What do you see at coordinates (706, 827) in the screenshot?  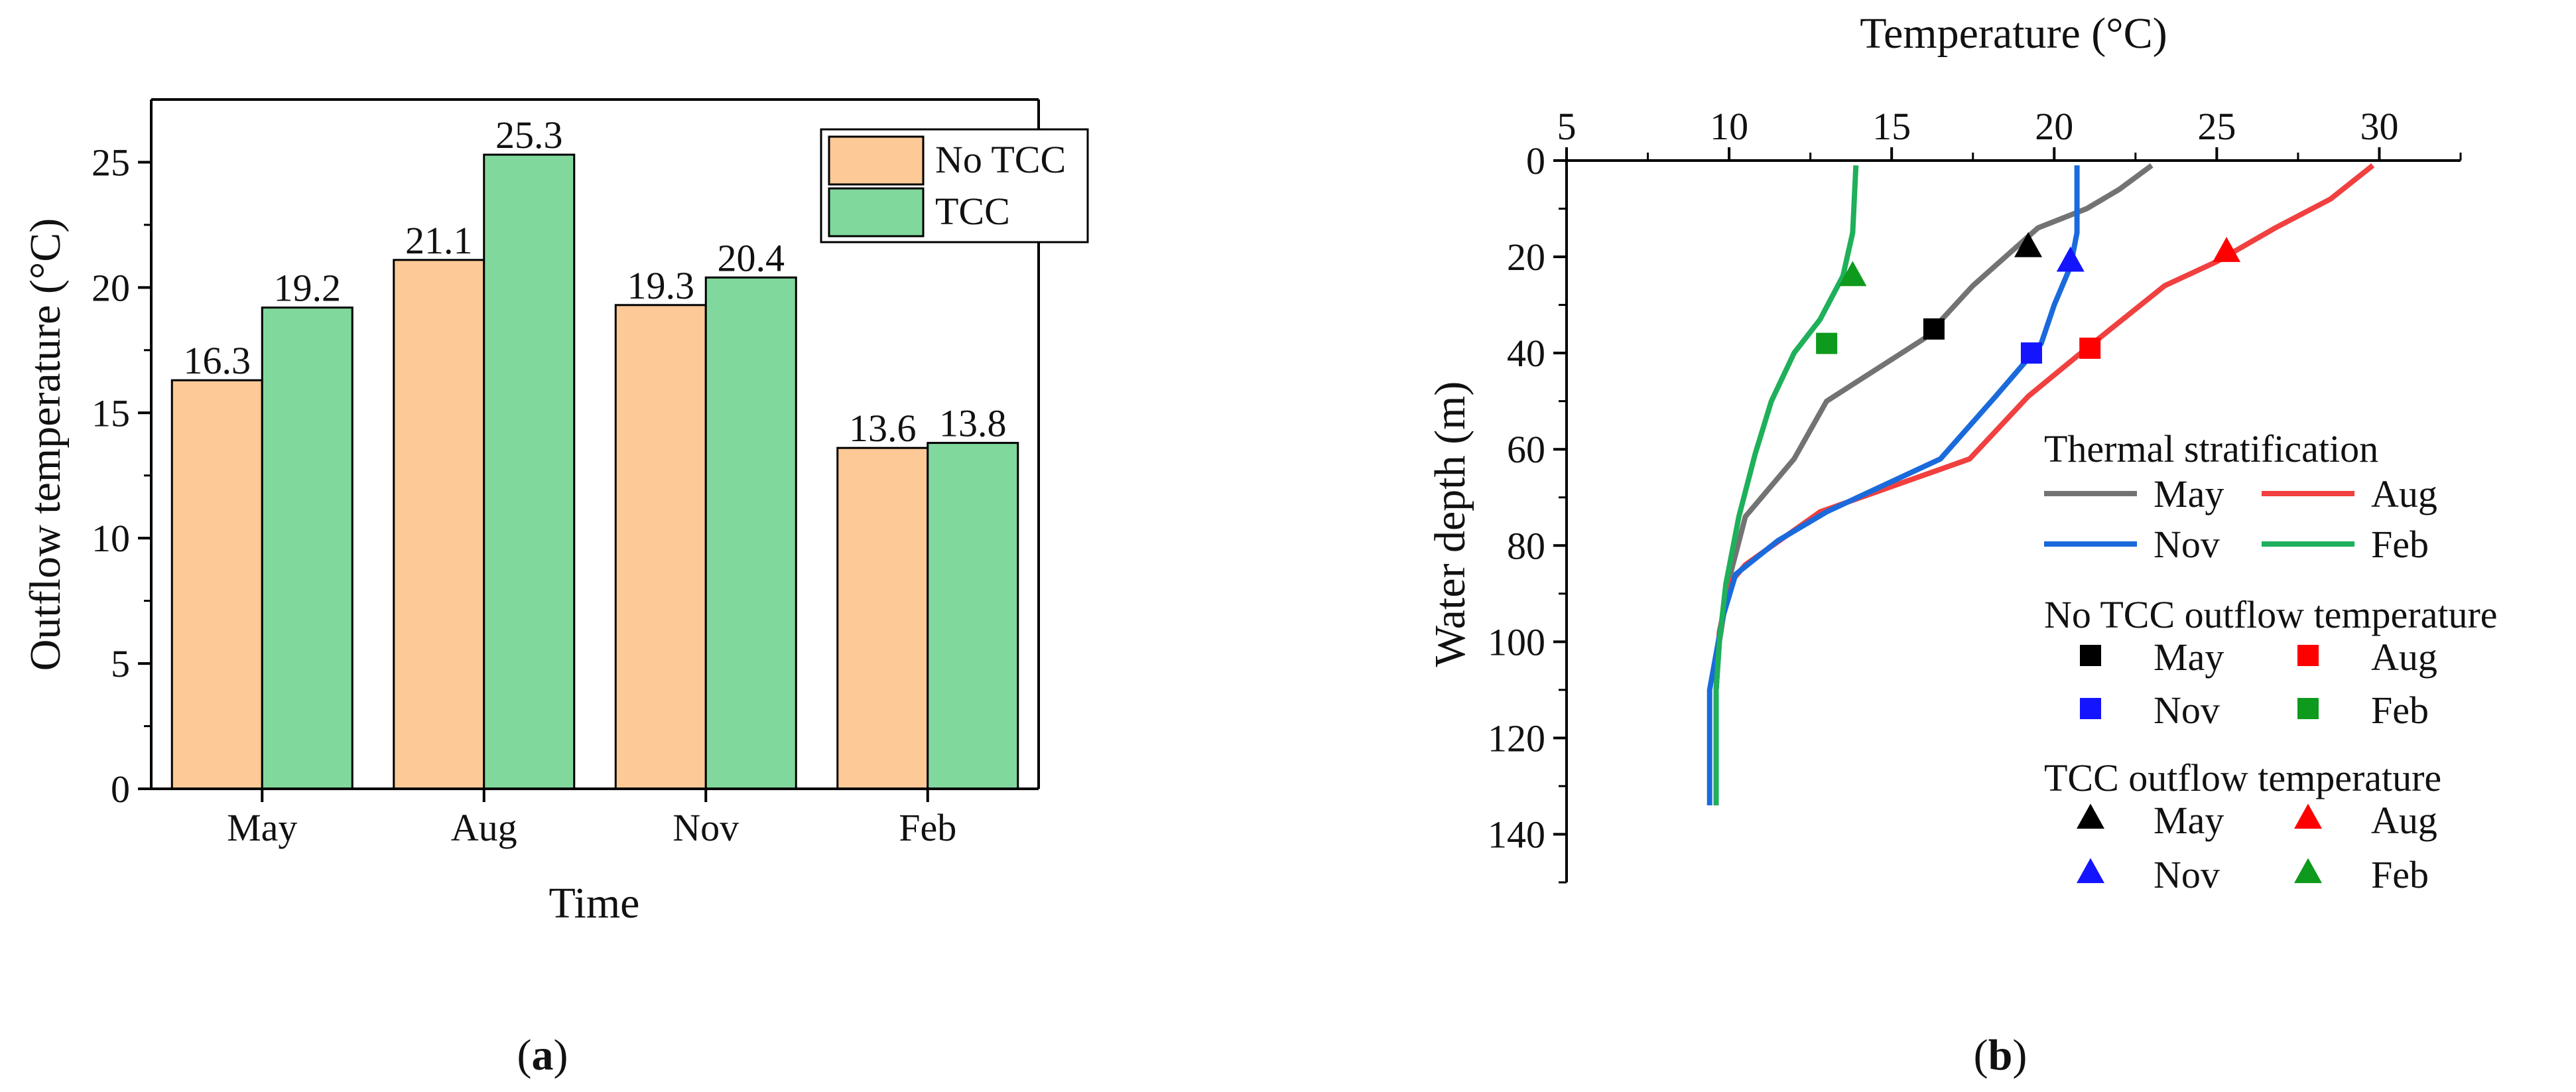 I see `x-tick-label-nov: Nov` at bounding box center [706, 827].